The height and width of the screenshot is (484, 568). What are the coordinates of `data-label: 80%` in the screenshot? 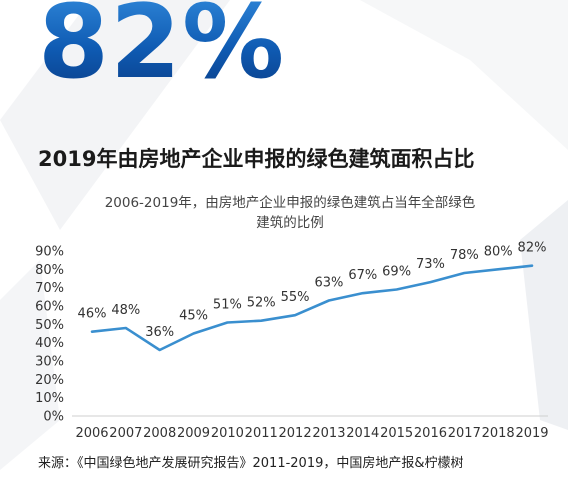 It's located at (498, 251).